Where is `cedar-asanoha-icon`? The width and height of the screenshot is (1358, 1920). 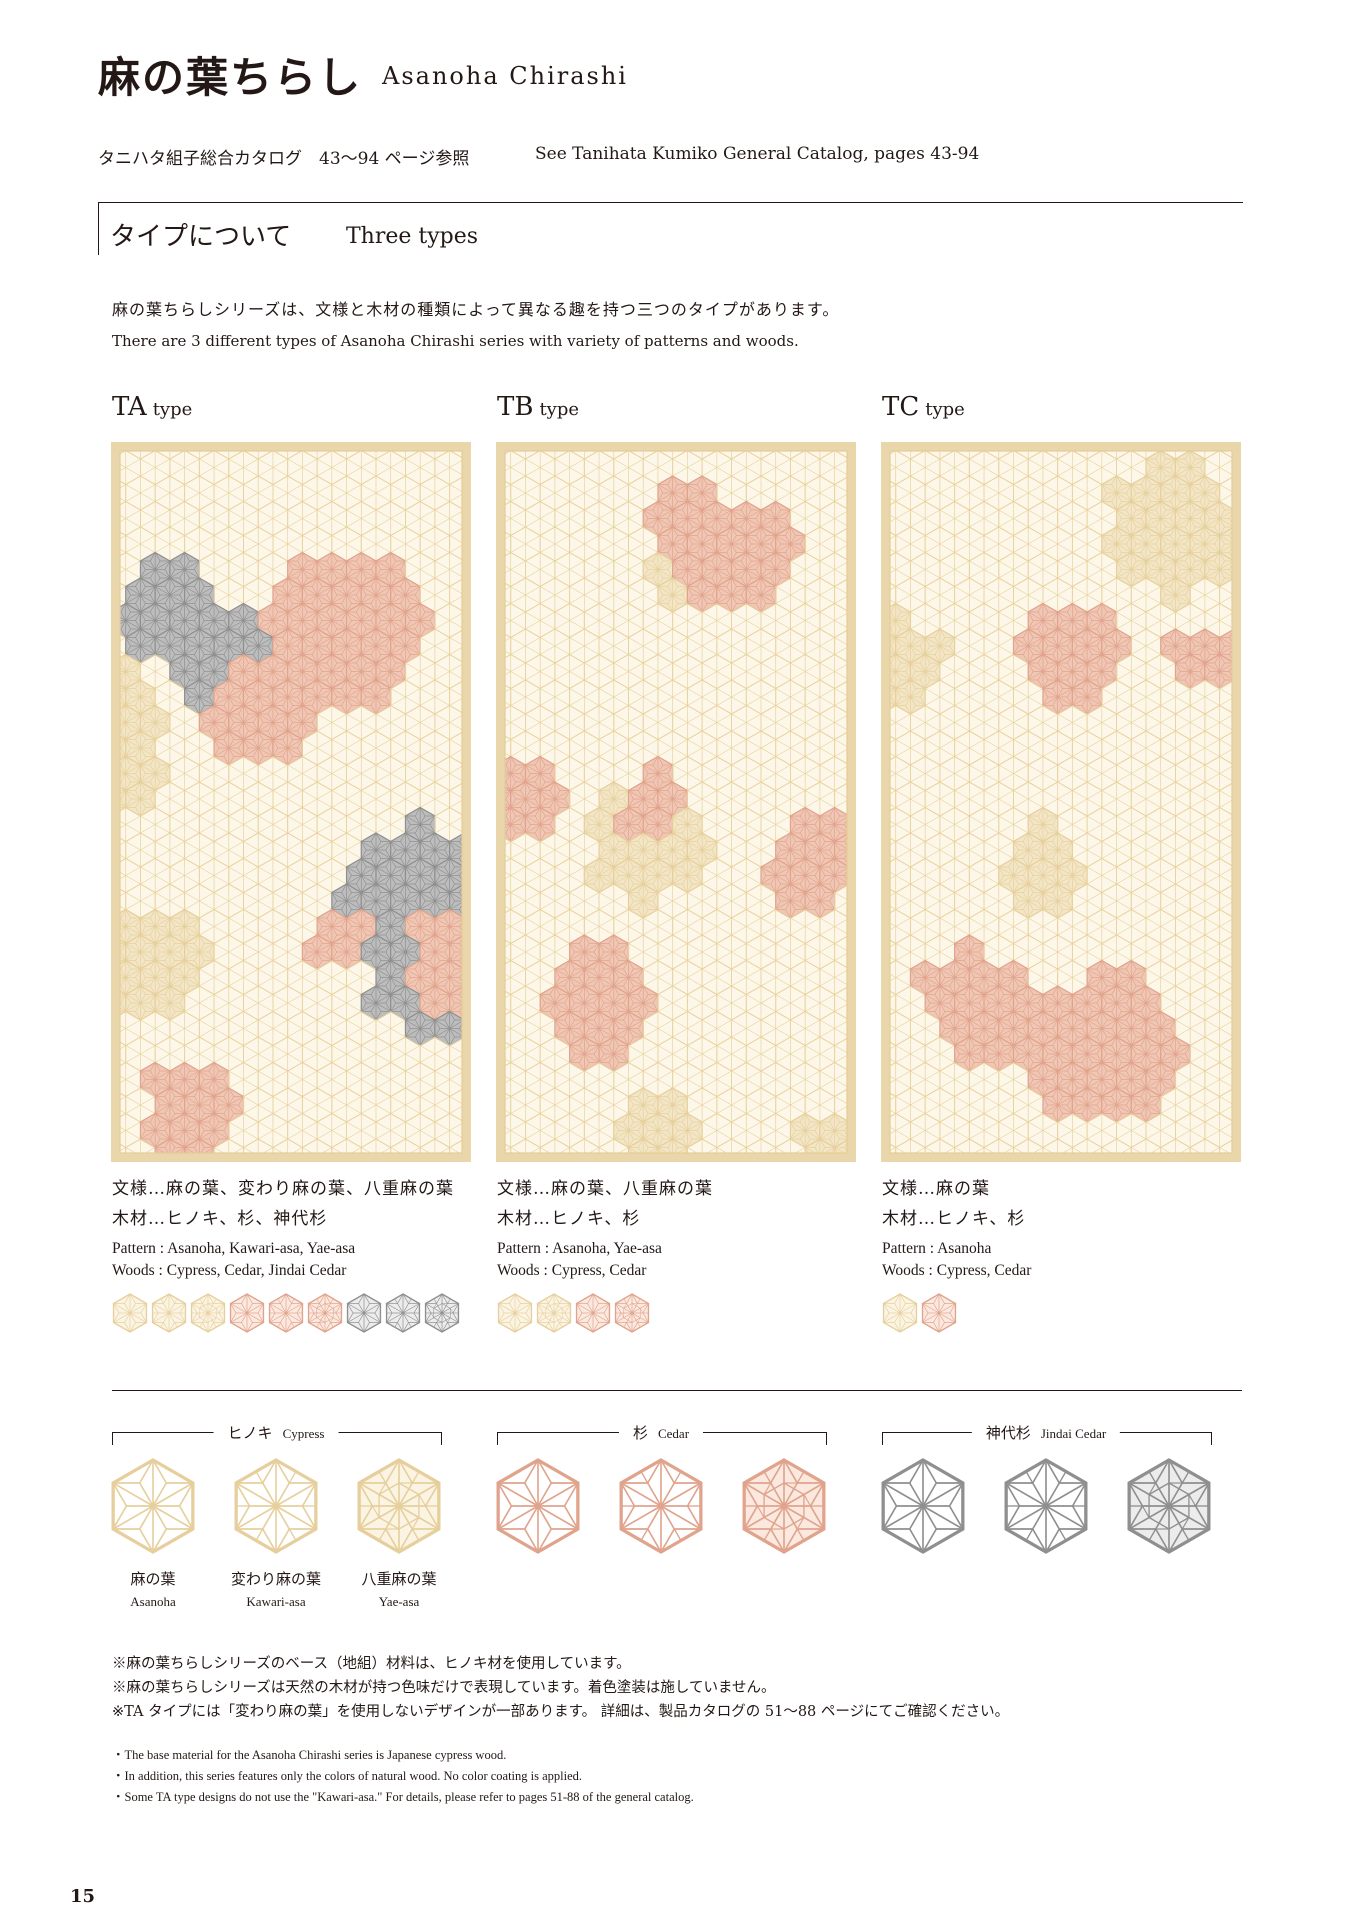 cedar-asanoha-icon is located at coordinates (538, 1506).